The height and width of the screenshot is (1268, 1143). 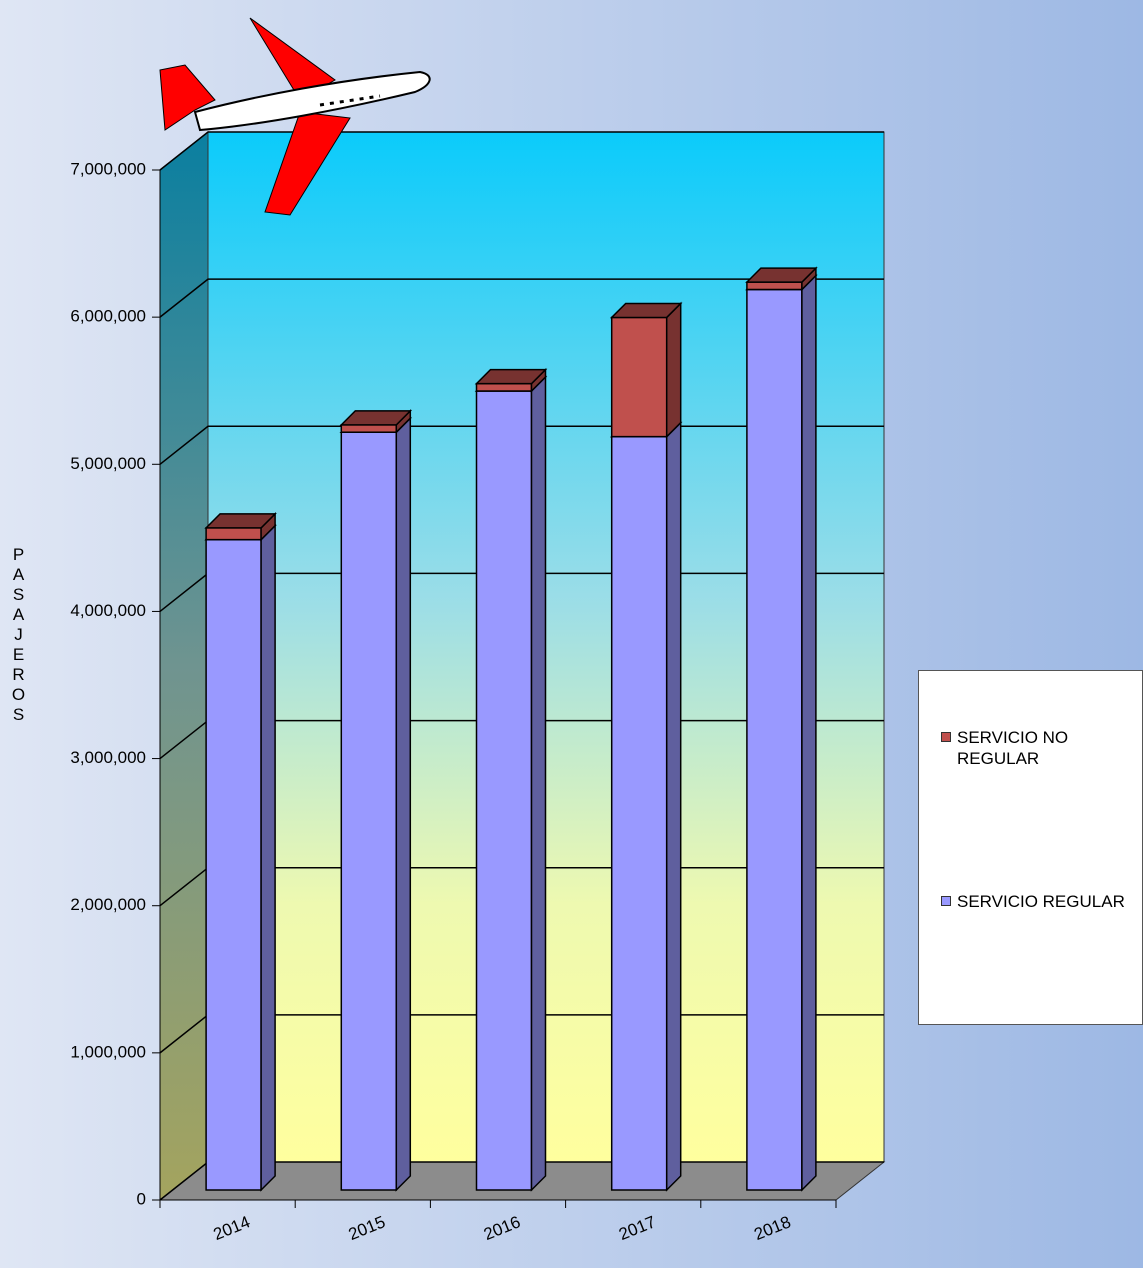 I want to click on y-tick-label: 4,000,000, so click(x=108, y=610).